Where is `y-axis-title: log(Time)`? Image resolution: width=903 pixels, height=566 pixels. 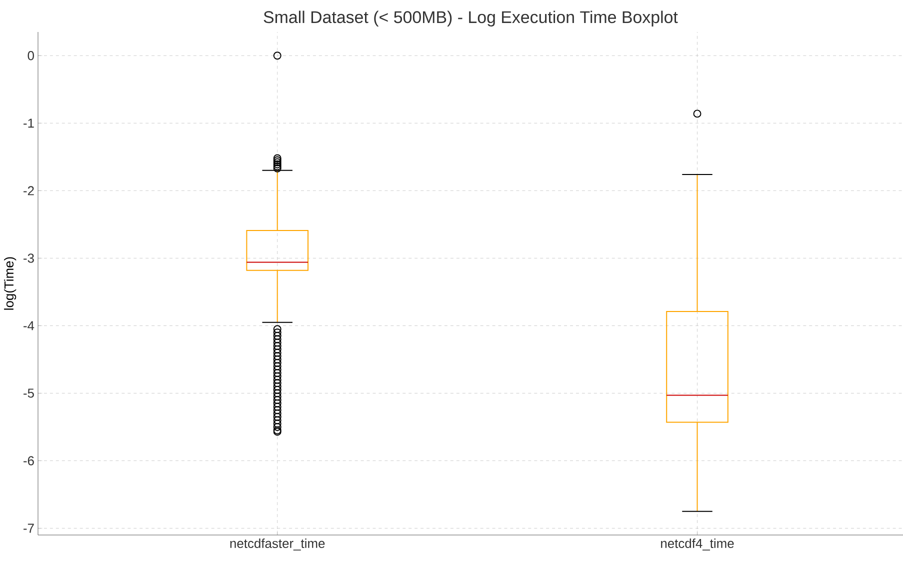
y-axis-title: log(Time) is located at coordinates (10, 283).